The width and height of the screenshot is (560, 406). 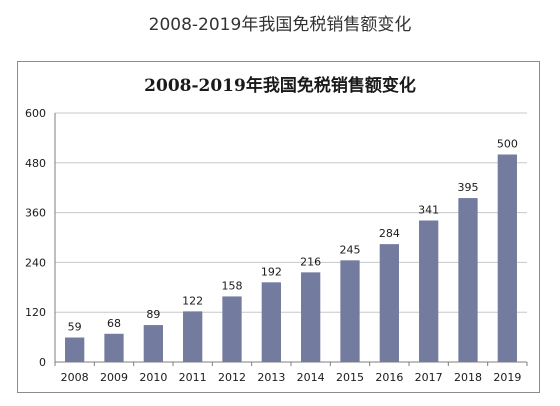 What do you see at coordinates (42, 362) in the screenshot?
I see `y-tick-label: 0` at bounding box center [42, 362].